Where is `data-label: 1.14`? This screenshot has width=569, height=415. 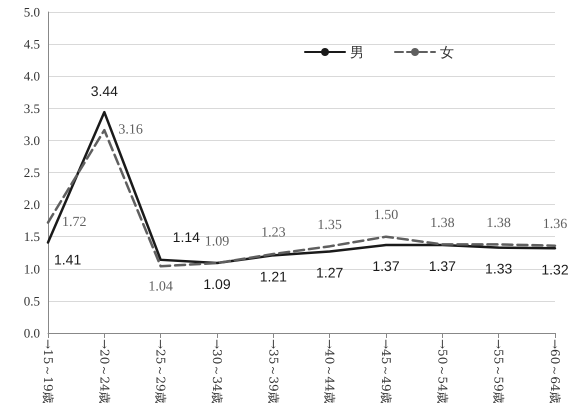
data-label: 1.14 is located at coordinates (186, 236).